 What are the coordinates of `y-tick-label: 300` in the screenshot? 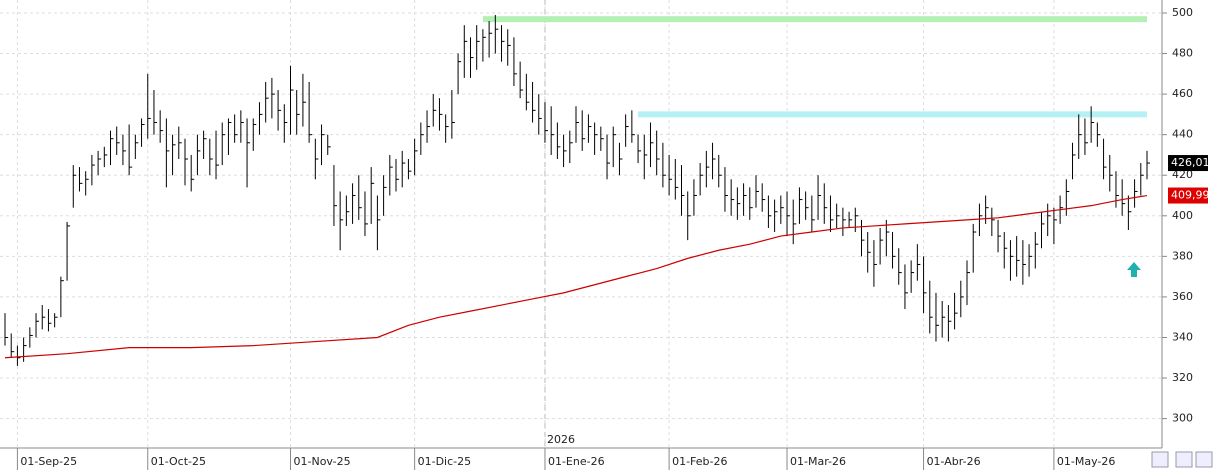 It's located at (1182, 418).